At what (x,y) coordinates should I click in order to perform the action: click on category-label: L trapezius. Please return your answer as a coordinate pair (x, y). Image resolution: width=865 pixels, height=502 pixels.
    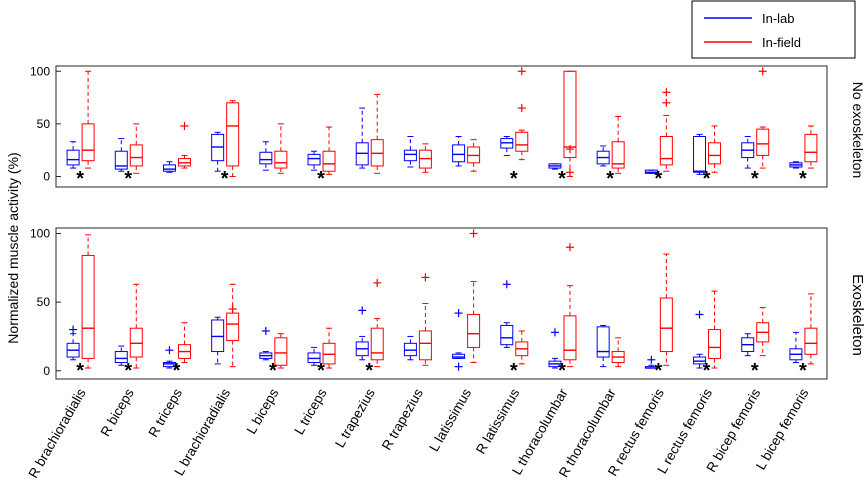
    Looking at the image, I should click on (355, 418).